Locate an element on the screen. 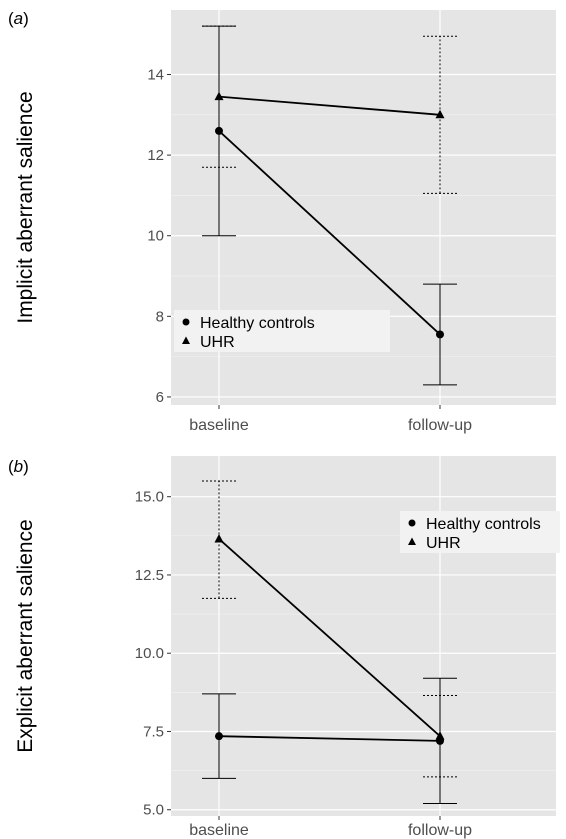 The image size is (566, 839). series-uhr is located at coordinates (329, 109).